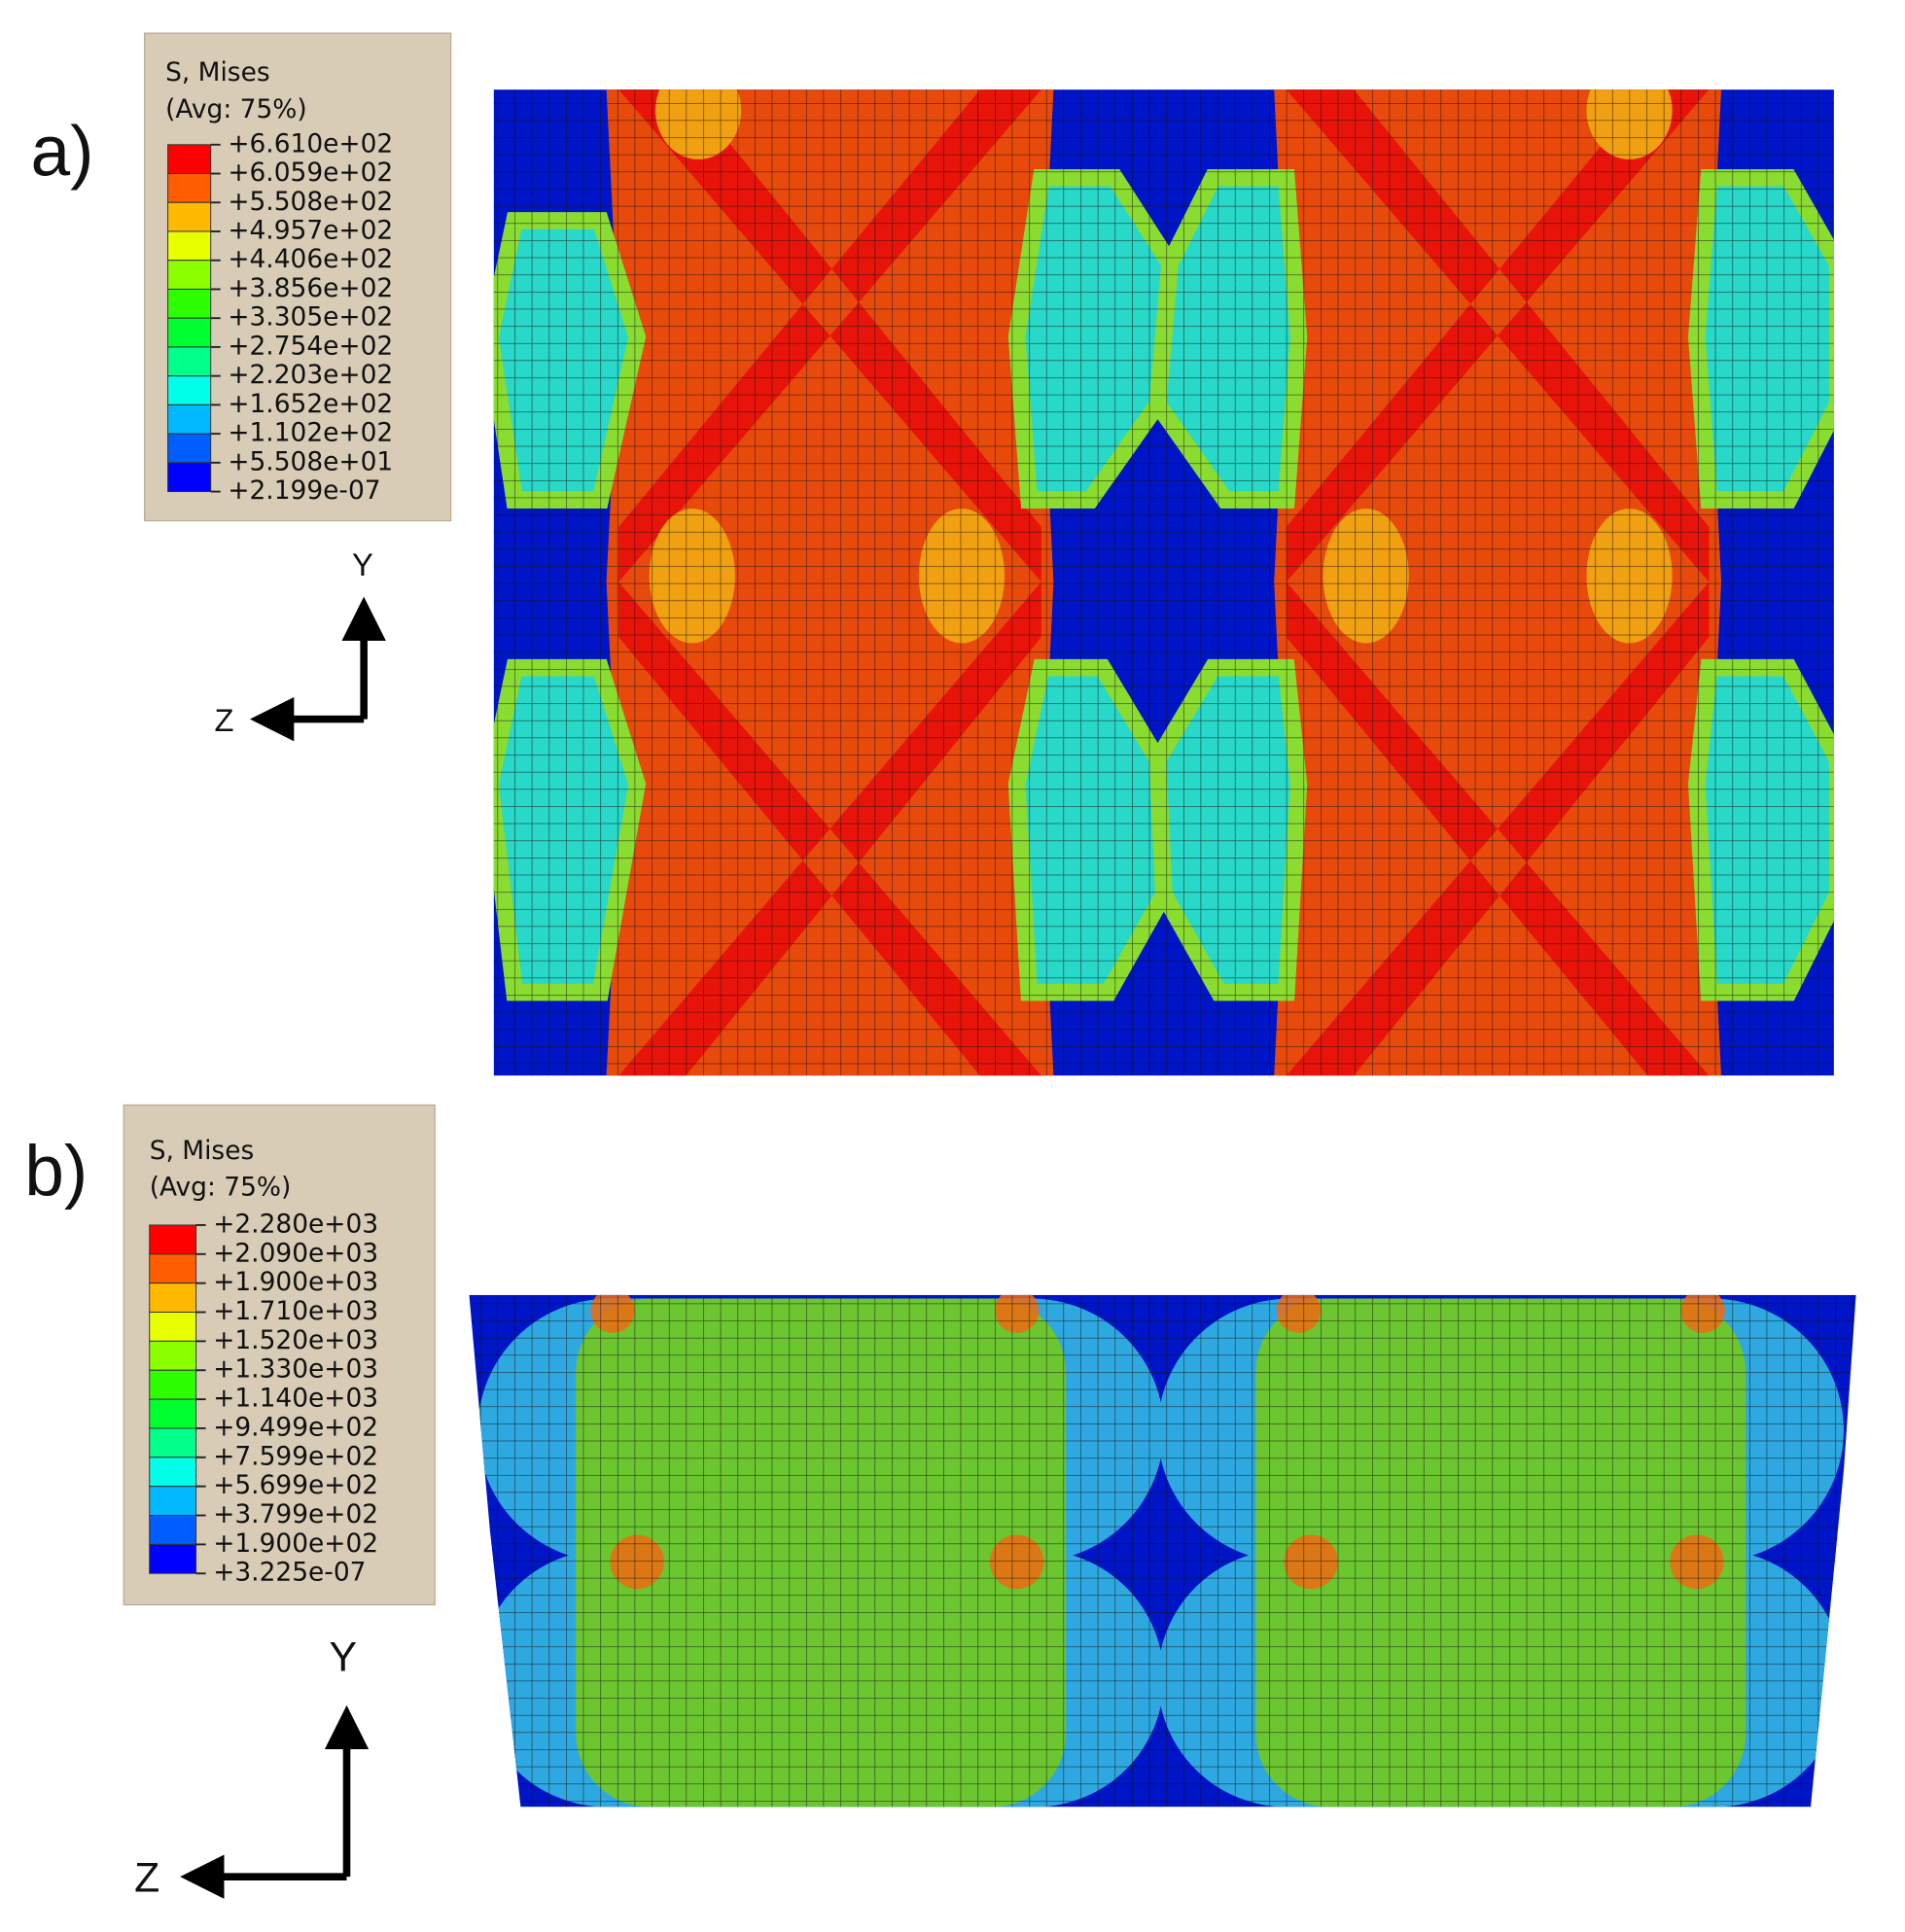 The width and height of the screenshot is (1905, 1932). Describe the element at coordinates (296, 1282) in the screenshot. I see `legend-value: +1.900e+03` at that location.